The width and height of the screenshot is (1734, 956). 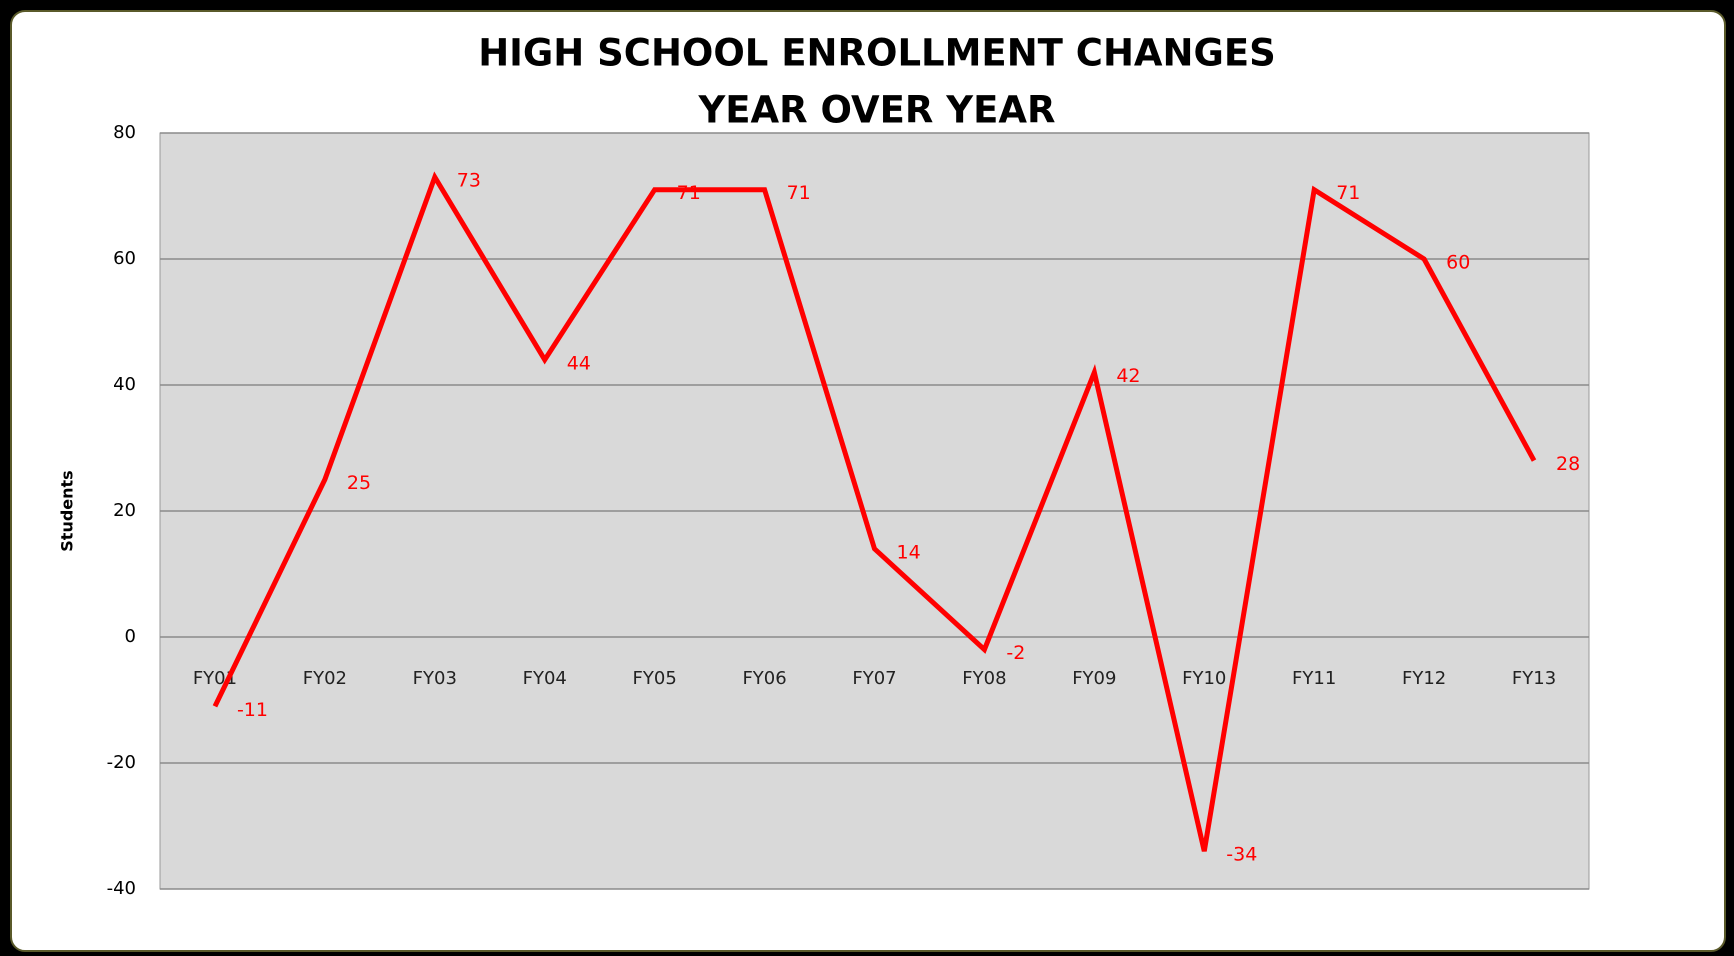 I want to click on x-tick-label: FY09, so click(x=1094, y=678).